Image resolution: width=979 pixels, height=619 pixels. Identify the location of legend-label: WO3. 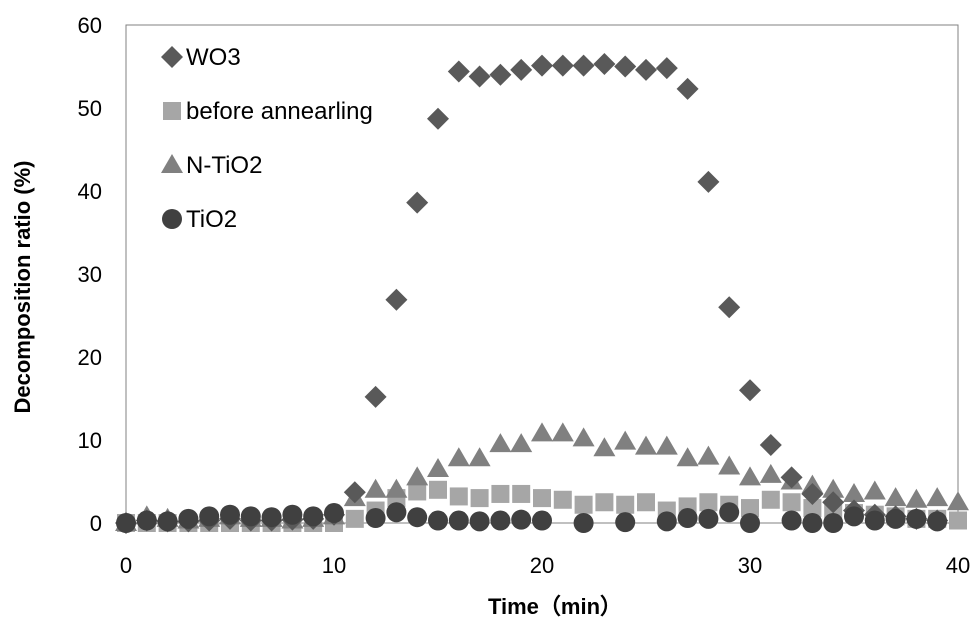
(213, 57).